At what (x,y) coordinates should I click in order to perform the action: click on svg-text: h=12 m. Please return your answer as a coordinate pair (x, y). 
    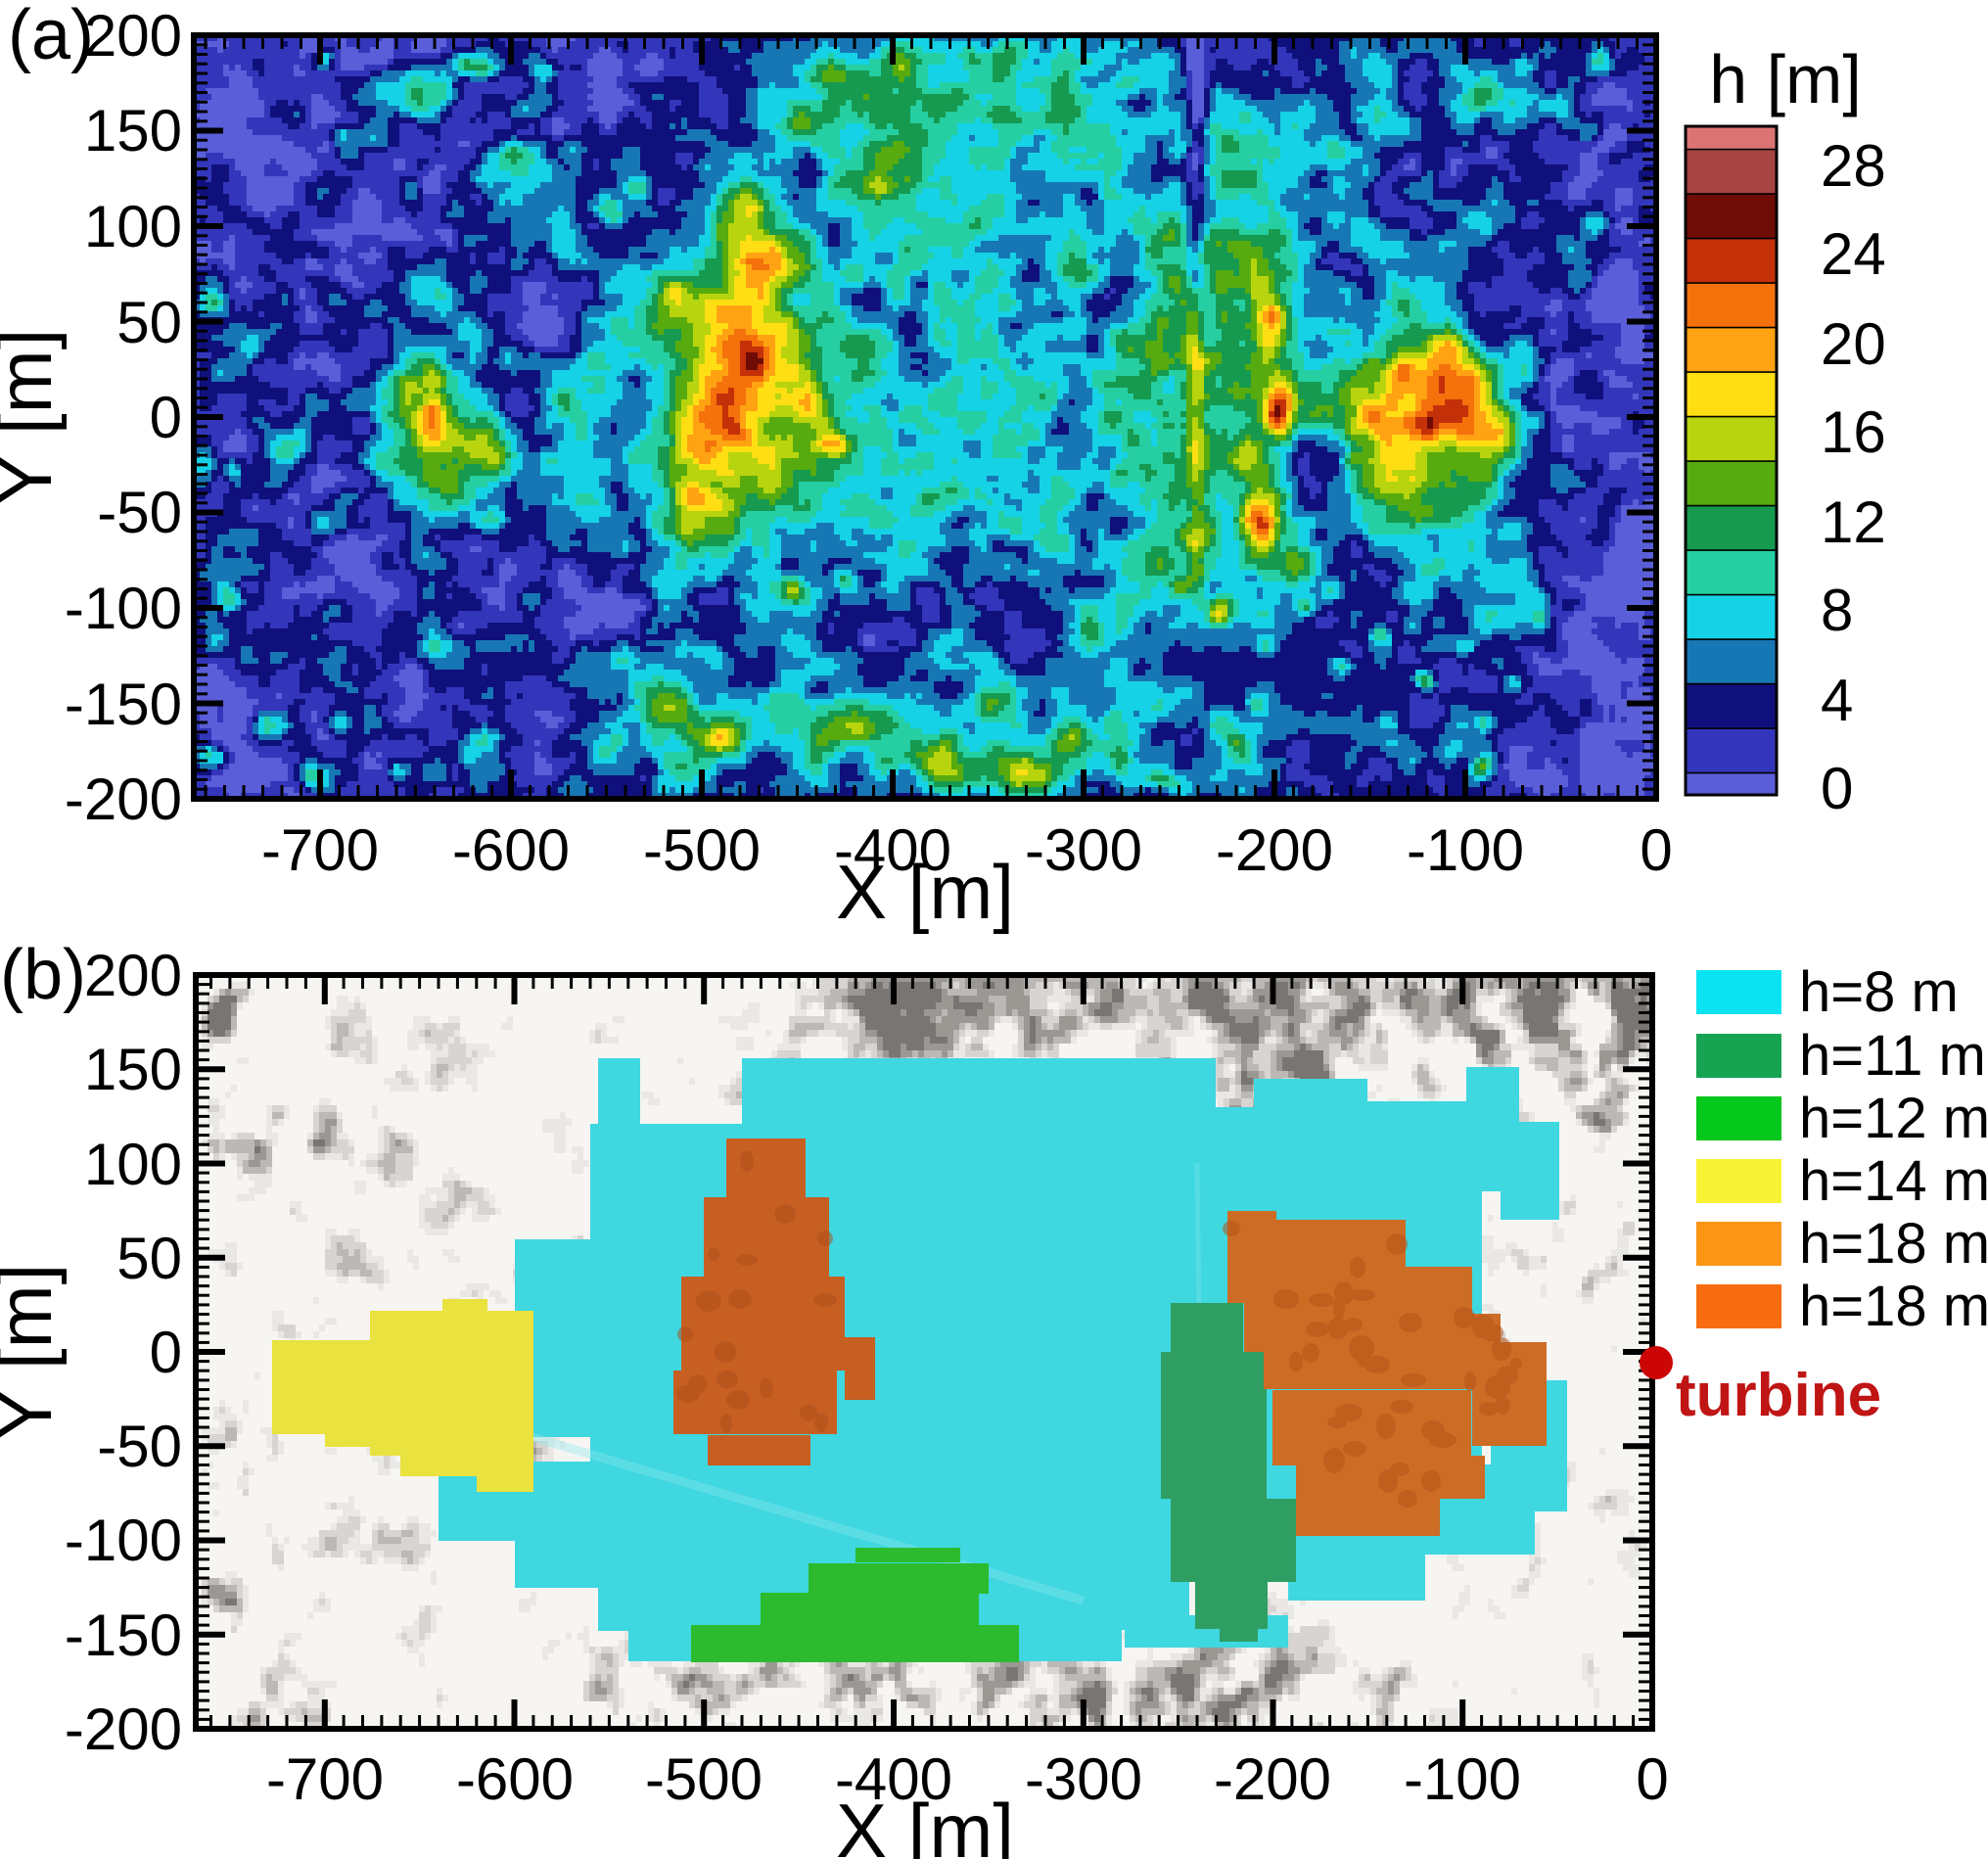
    Looking at the image, I should click on (1893, 1118).